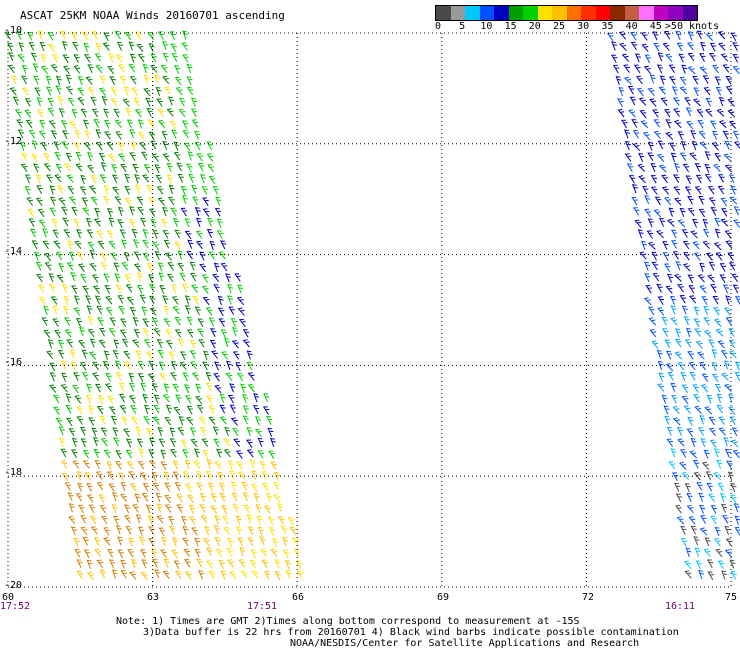 The height and width of the screenshot is (650, 740). Describe the element at coordinates (13, 362) in the screenshot. I see `lat-label: -16` at that location.